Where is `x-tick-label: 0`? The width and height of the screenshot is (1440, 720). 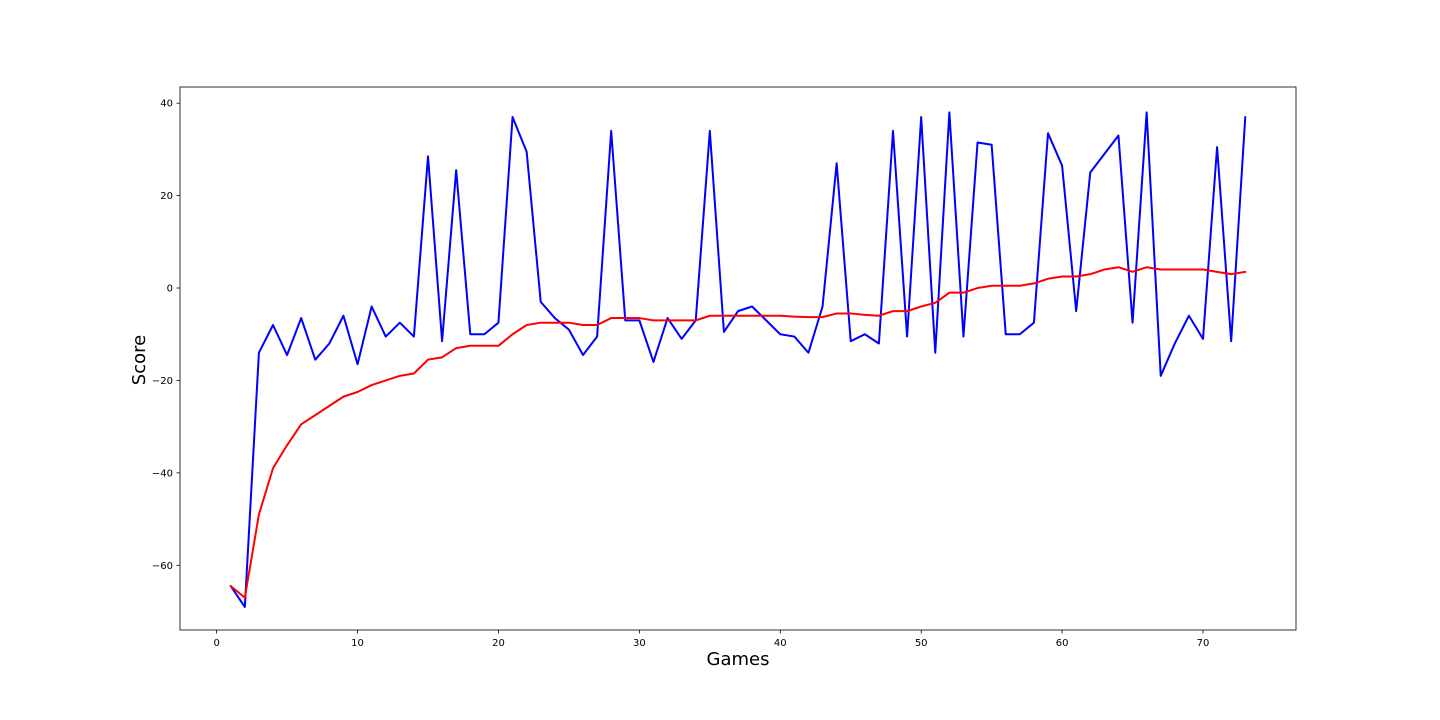
x-tick-label: 0 is located at coordinates (216, 643).